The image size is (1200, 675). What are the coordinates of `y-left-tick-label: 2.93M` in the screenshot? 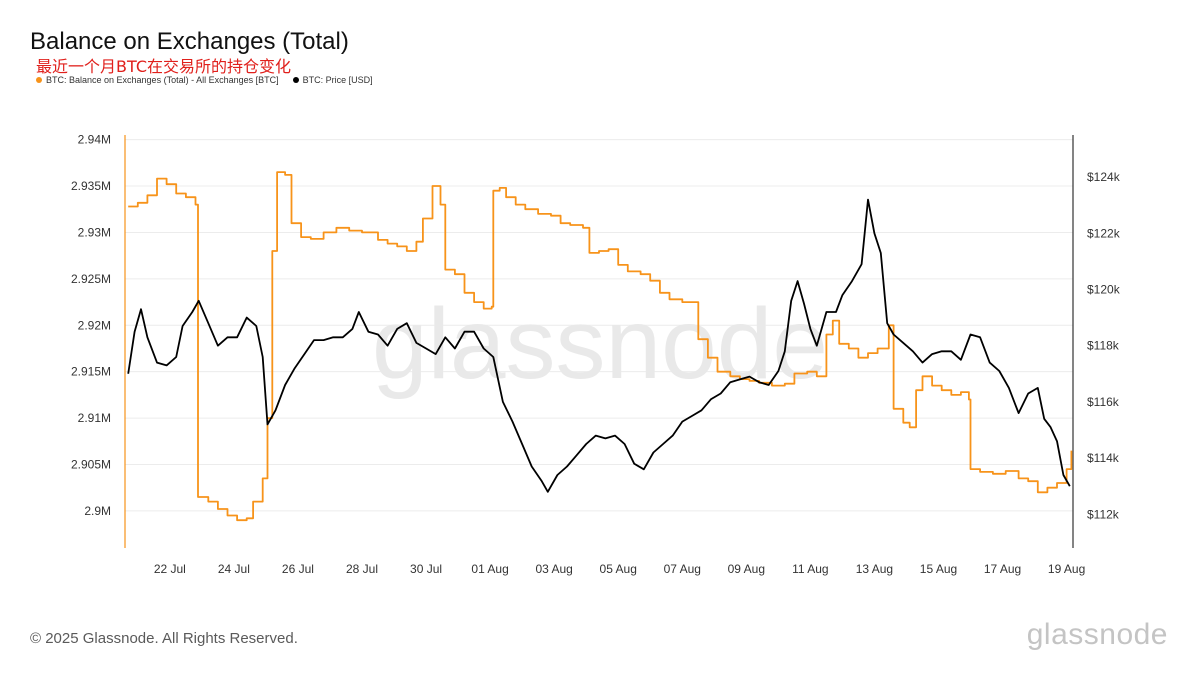 It's located at (94, 232).